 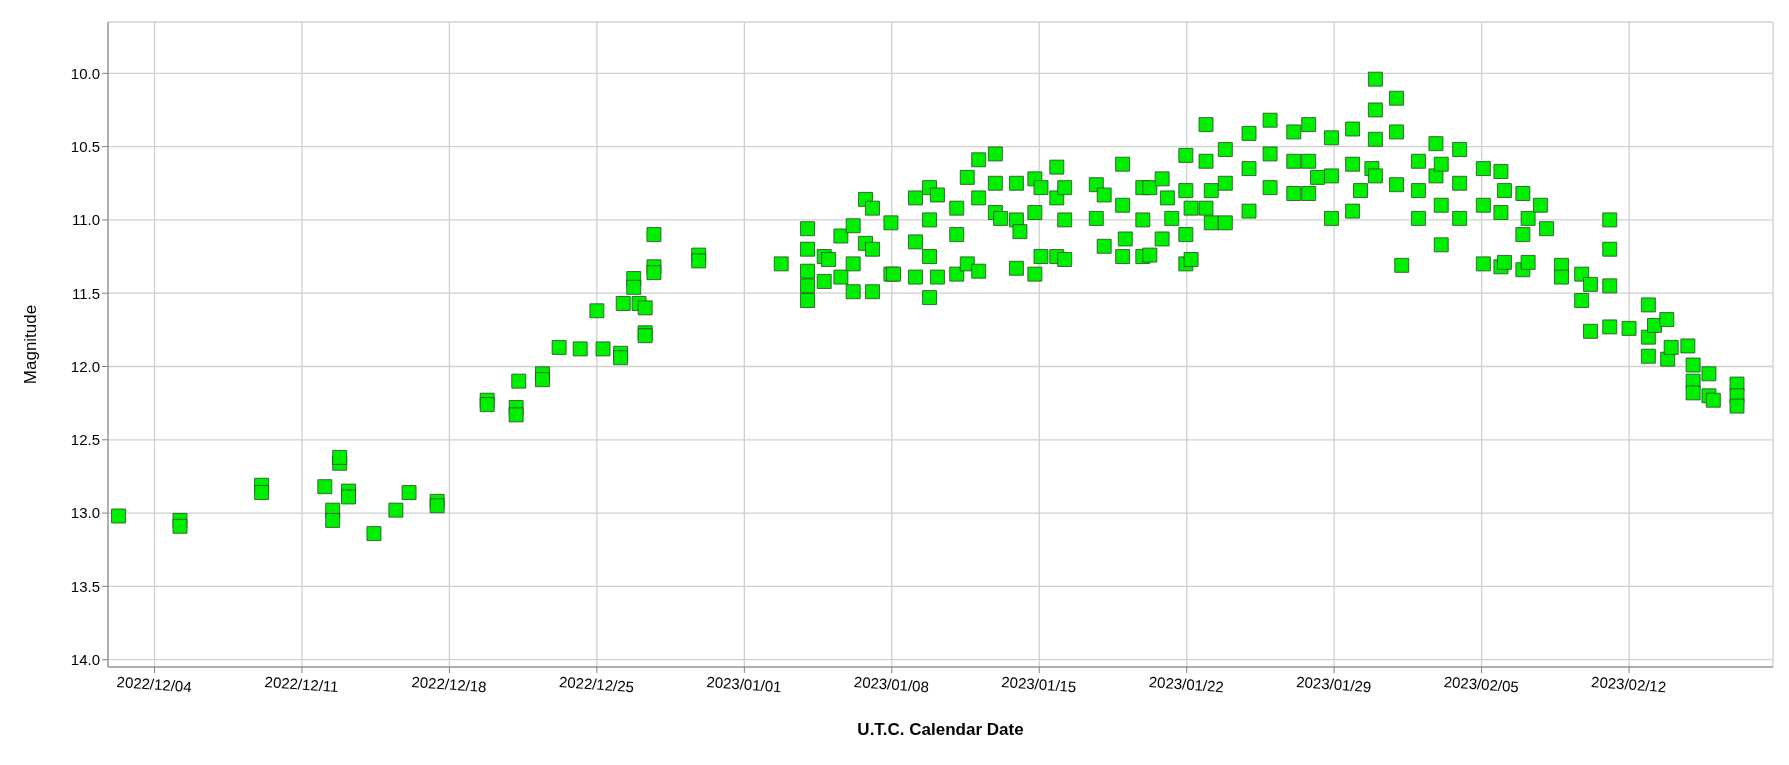 I want to click on x-tick-label: 2022/12/18, so click(x=449, y=684).